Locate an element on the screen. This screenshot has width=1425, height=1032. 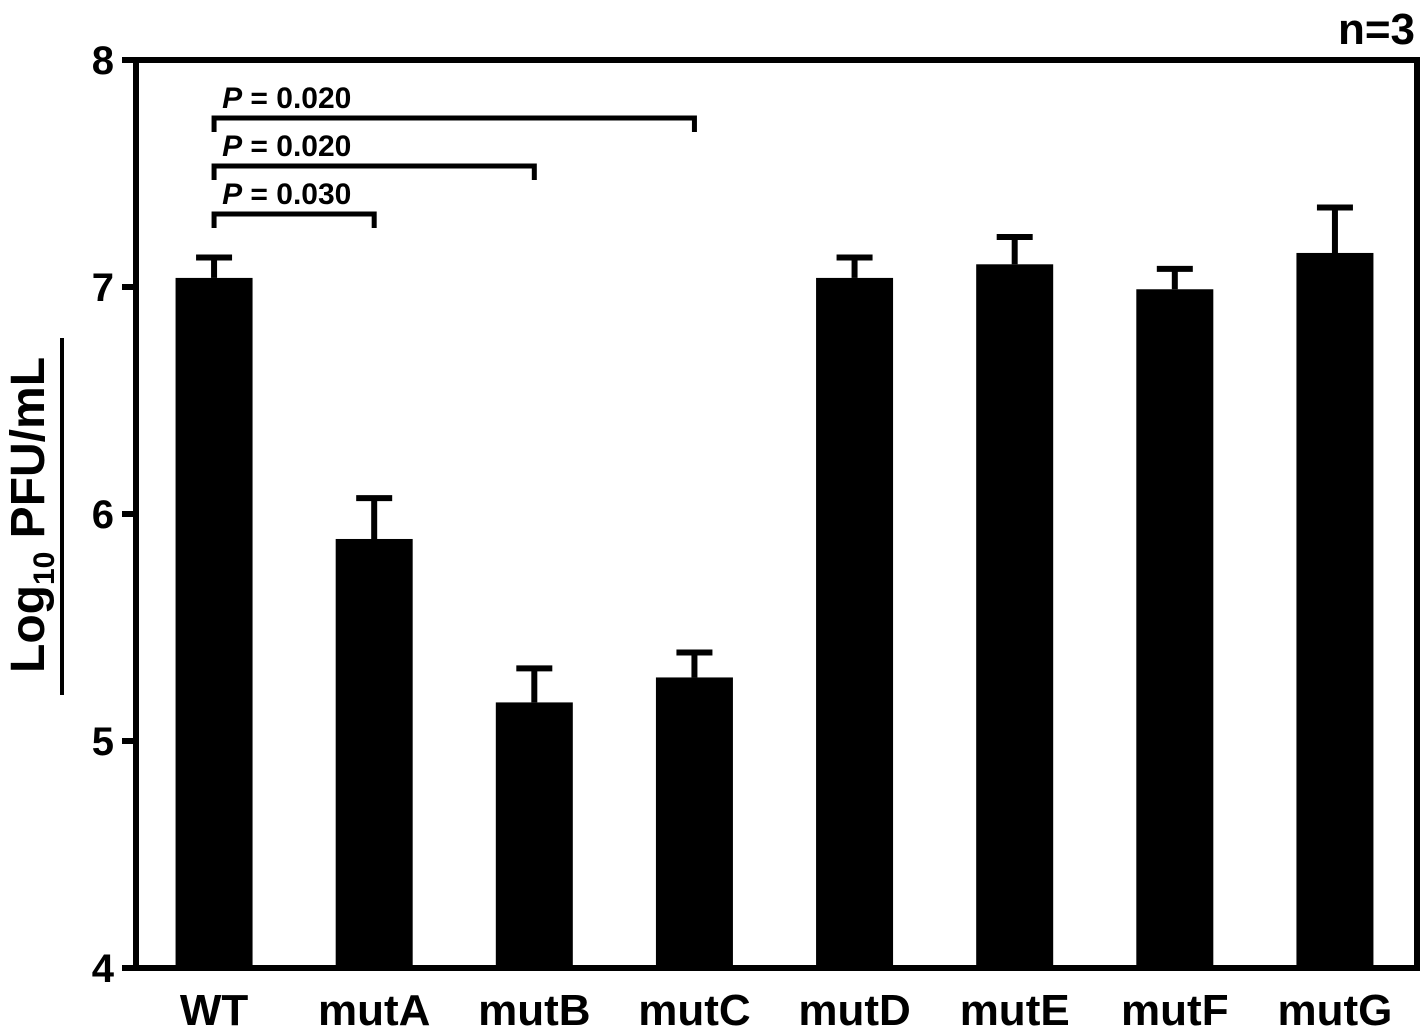
bar-mutc is located at coordinates (694, 822).